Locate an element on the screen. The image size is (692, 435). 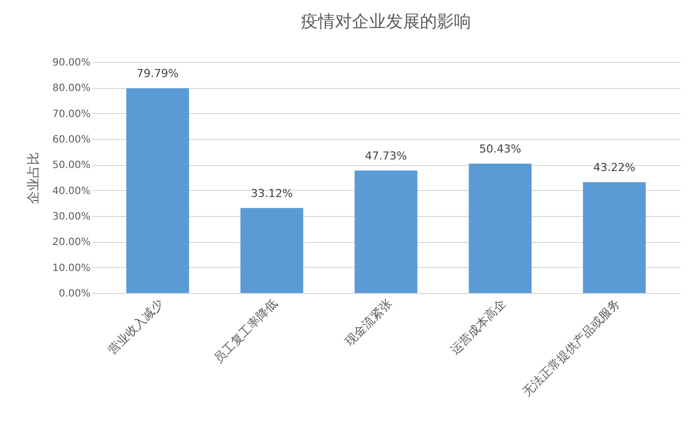
y-tick-label: 80.00% is located at coordinates (71, 88).